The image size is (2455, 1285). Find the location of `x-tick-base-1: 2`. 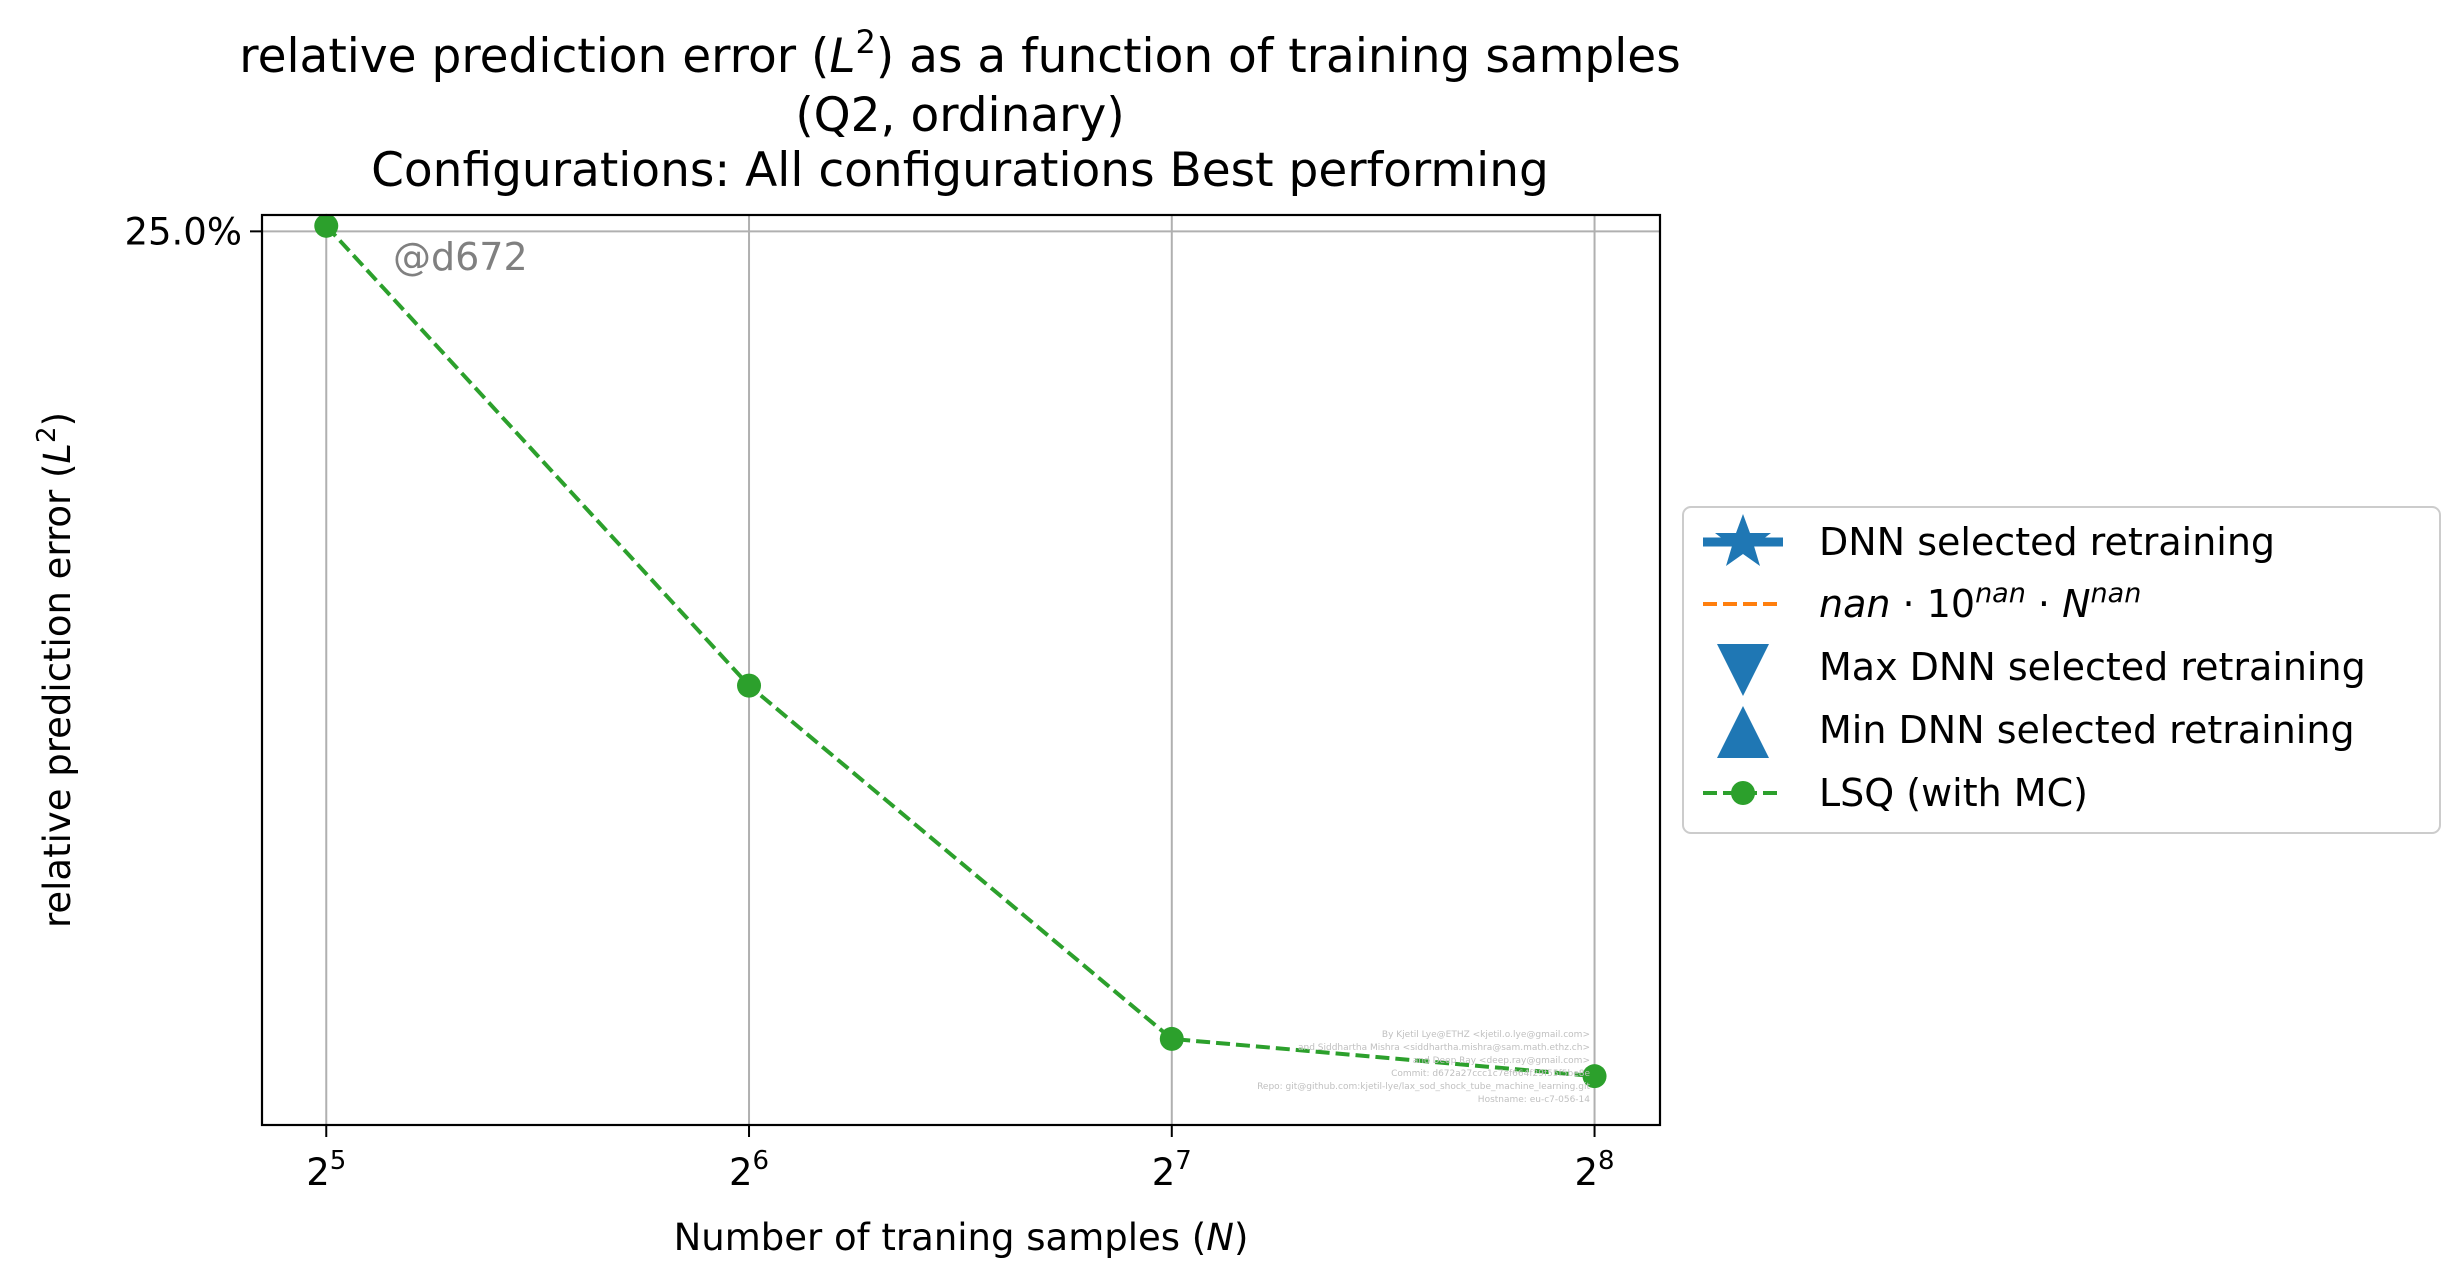

x-tick-base-1: 2 is located at coordinates (741, 1172).